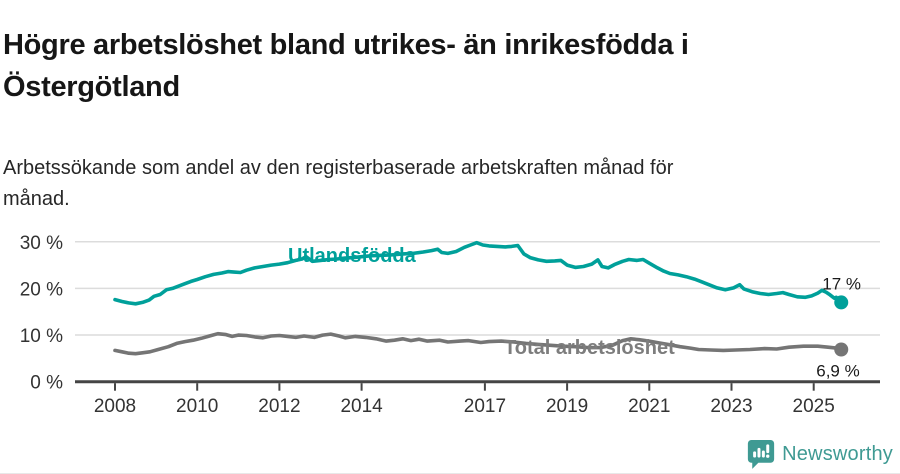  Describe the element at coordinates (115, 406) in the screenshot. I see `x-tick-label-2008: 2008` at that location.